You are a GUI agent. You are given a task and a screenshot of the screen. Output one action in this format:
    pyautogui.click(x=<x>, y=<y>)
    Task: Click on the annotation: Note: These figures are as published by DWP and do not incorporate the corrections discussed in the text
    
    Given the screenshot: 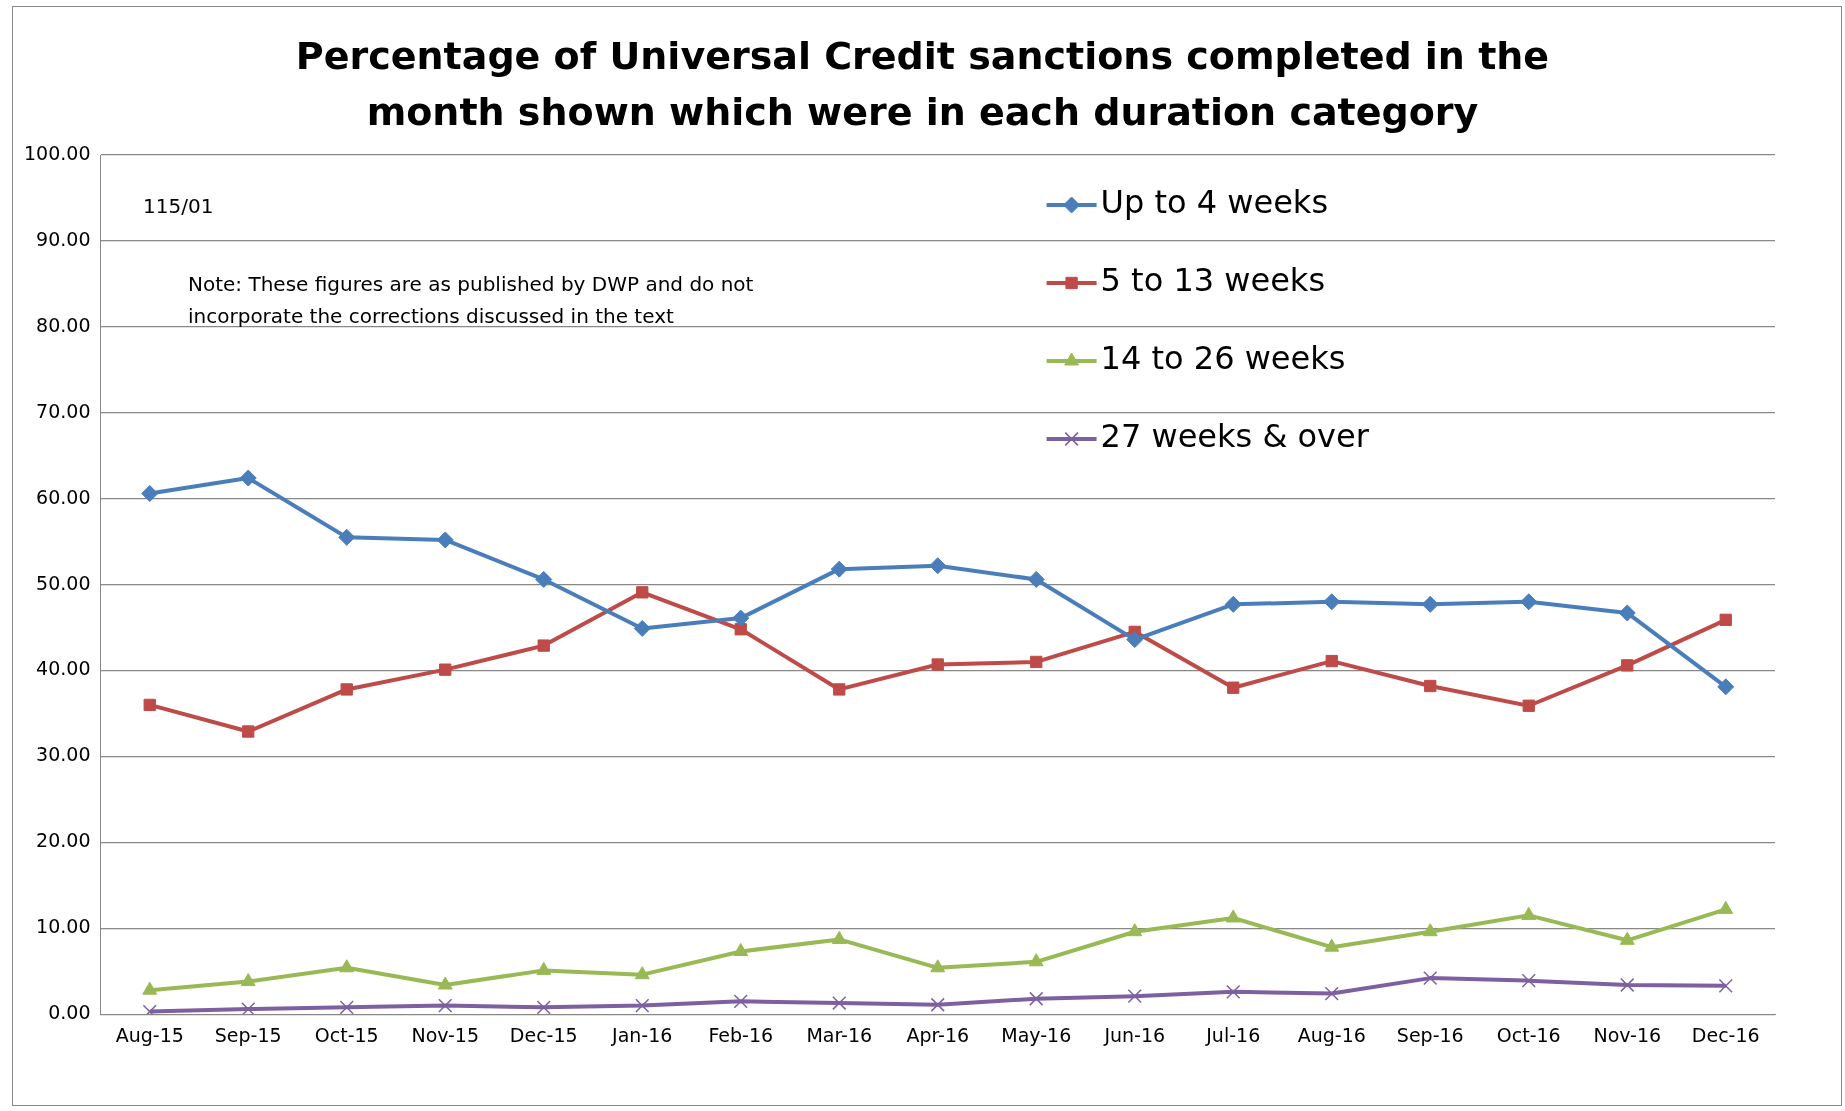 What is the action you would take?
    pyautogui.click(x=471, y=300)
    